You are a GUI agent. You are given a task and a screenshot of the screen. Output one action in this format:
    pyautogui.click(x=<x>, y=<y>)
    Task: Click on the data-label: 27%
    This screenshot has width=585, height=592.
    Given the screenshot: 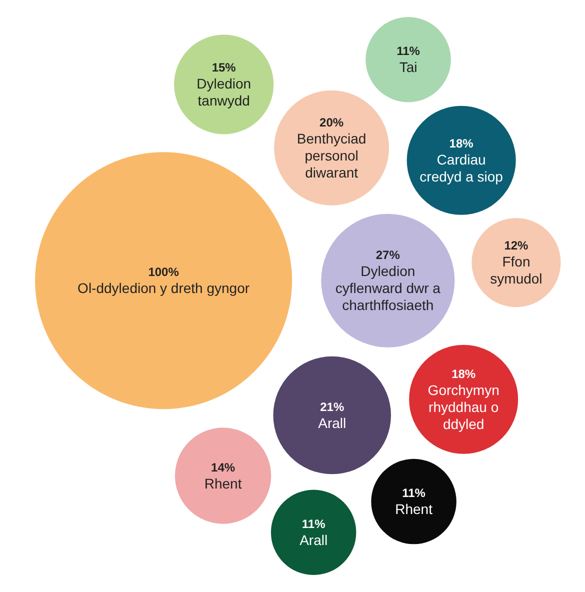 What is the action you would take?
    pyautogui.click(x=388, y=255)
    